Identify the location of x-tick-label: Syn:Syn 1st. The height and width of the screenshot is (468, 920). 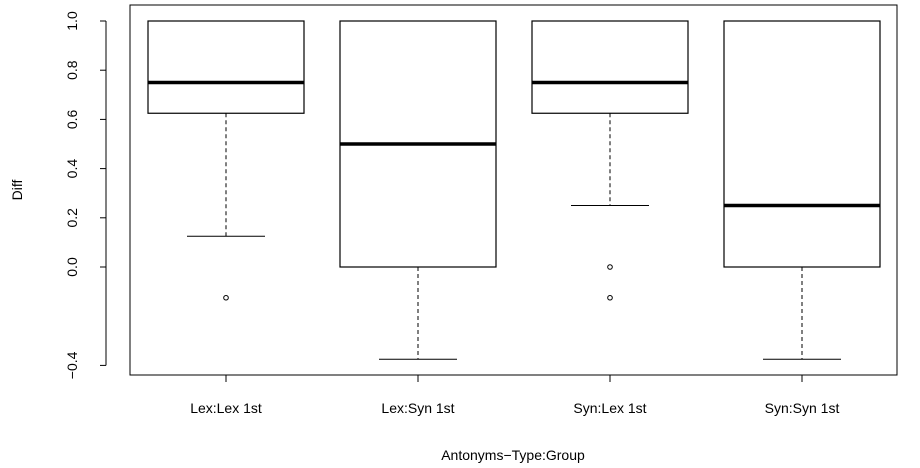
(802, 408).